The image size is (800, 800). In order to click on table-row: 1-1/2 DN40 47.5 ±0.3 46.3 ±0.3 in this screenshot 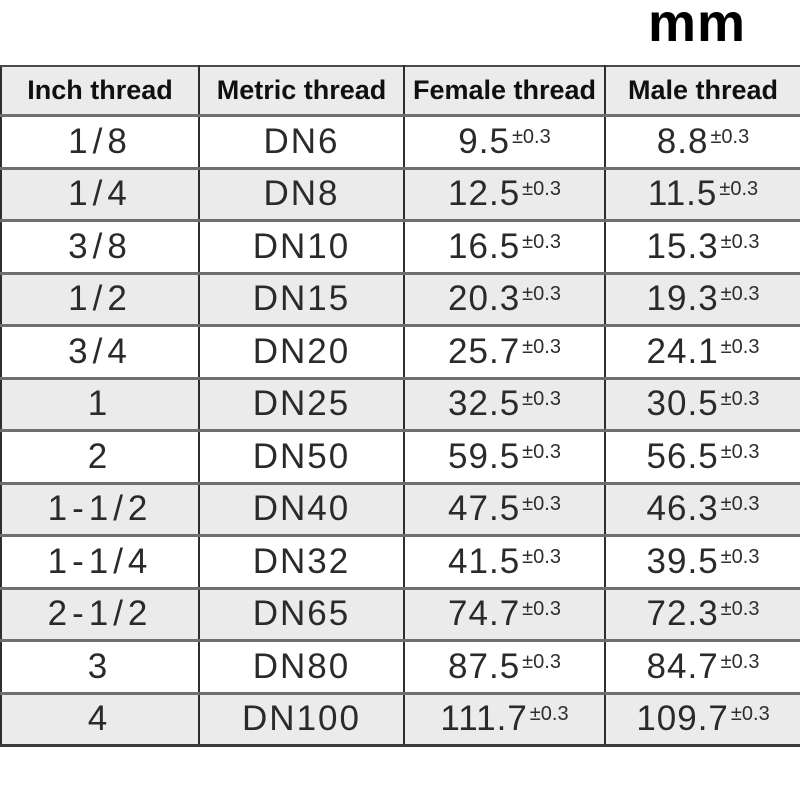, I will do `click(400, 509)`.